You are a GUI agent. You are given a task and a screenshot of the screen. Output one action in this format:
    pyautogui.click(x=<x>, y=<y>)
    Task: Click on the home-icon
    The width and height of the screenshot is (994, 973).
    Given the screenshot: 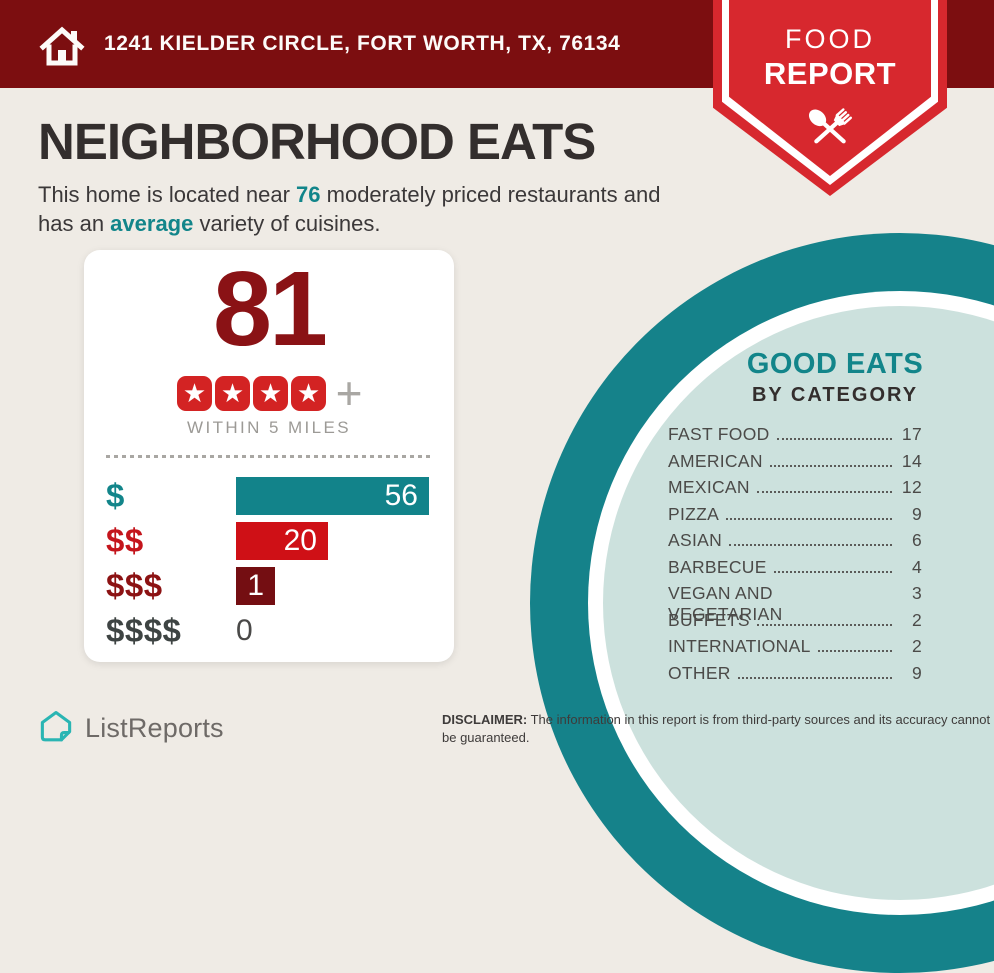 What is the action you would take?
    pyautogui.click(x=62, y=46)
    